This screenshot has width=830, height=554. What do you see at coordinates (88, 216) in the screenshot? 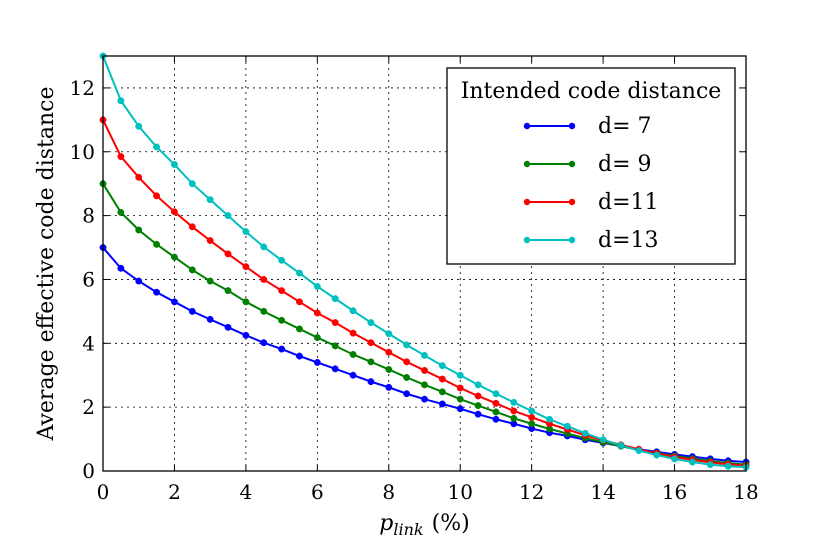
I see `y-tick-label: 8` at bounding box center [88, 216].